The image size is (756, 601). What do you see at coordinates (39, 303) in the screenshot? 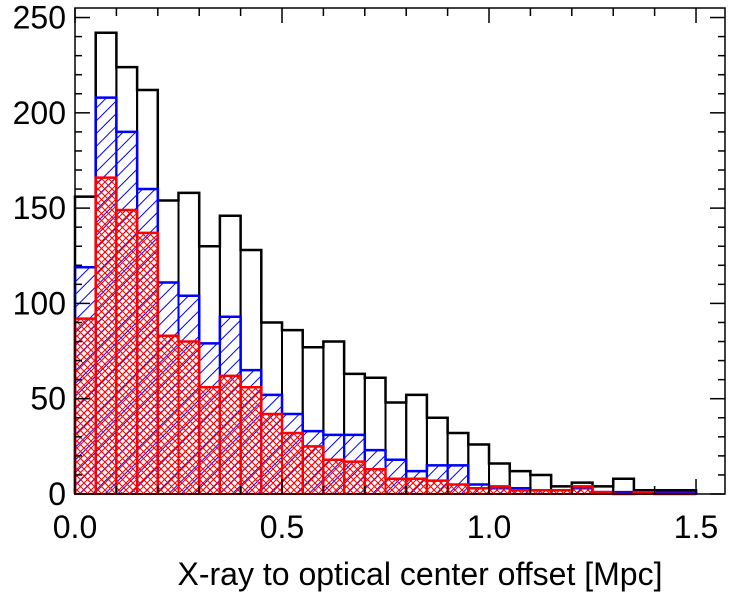
I see `y-tick-label: 100` at bounding box center [39, 303].